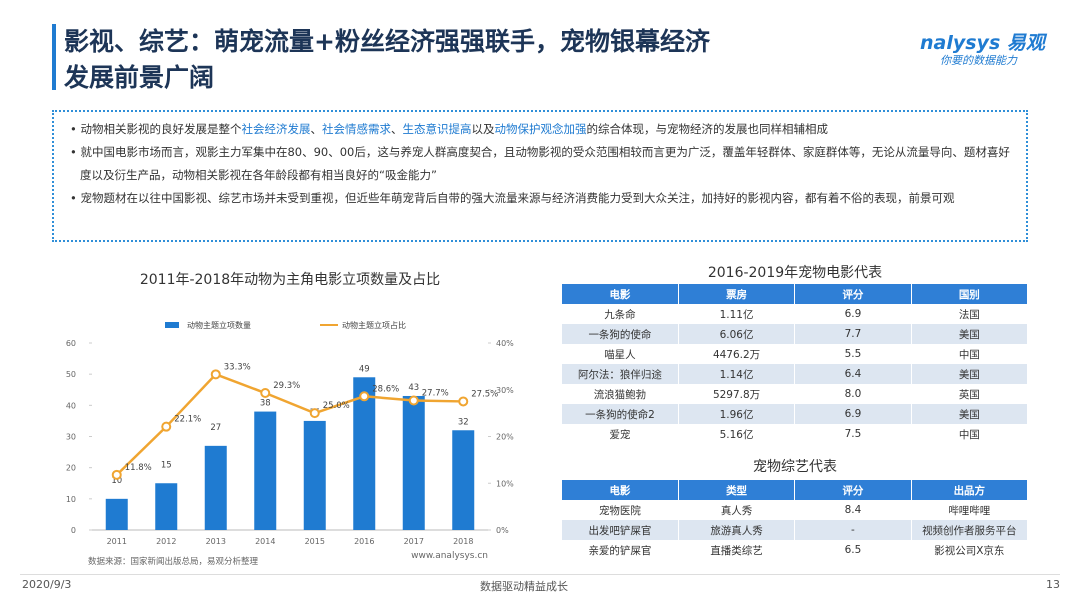 This screenshot has height=608, width=1080. Describe the element at coordinates (505, 483) in the screenshot. I see `y2-tick-label: 10%` at that location.